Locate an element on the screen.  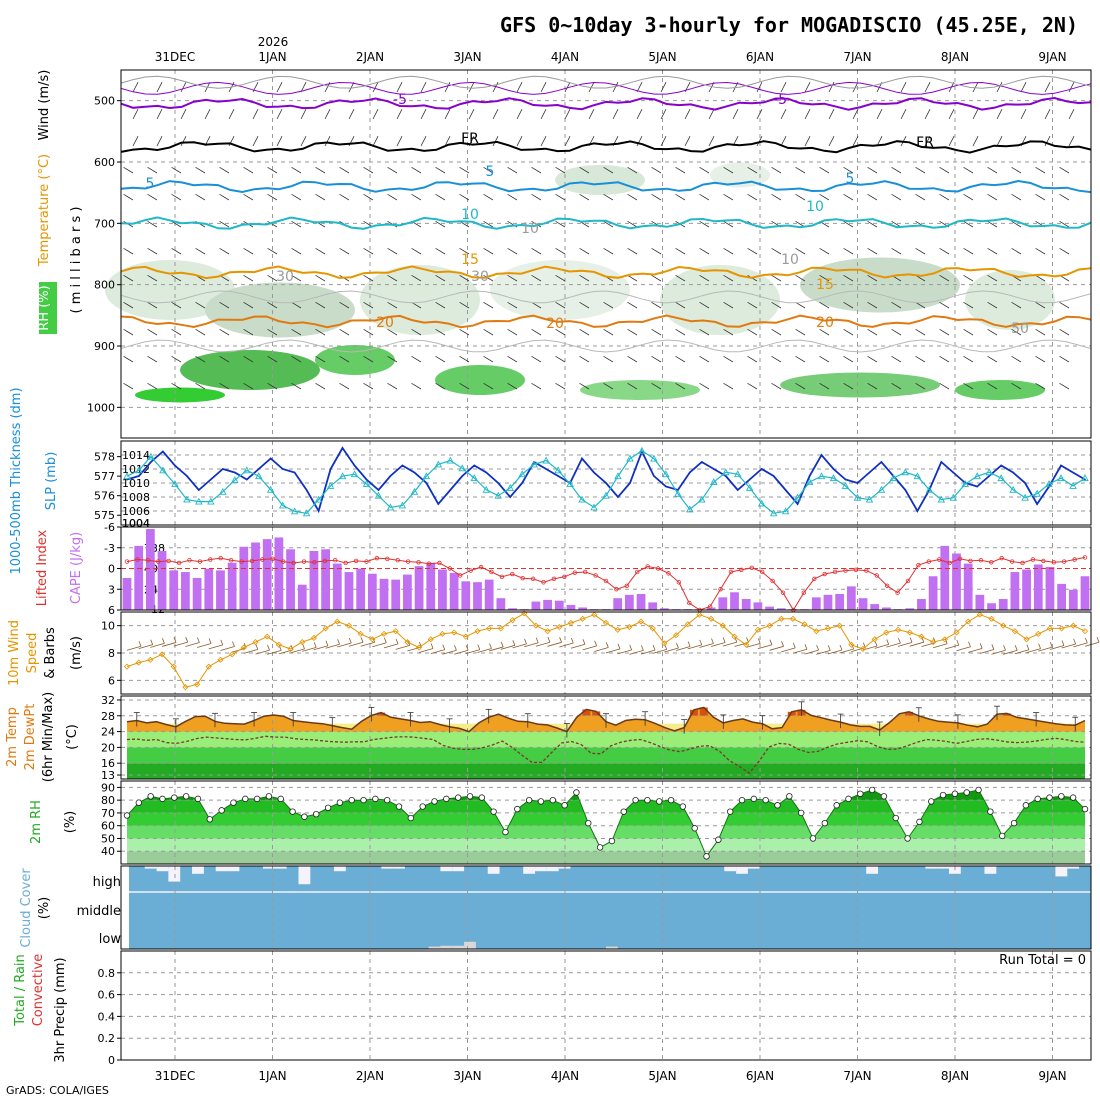
date-label: 2JAN is located at coordinates (370, 1076).